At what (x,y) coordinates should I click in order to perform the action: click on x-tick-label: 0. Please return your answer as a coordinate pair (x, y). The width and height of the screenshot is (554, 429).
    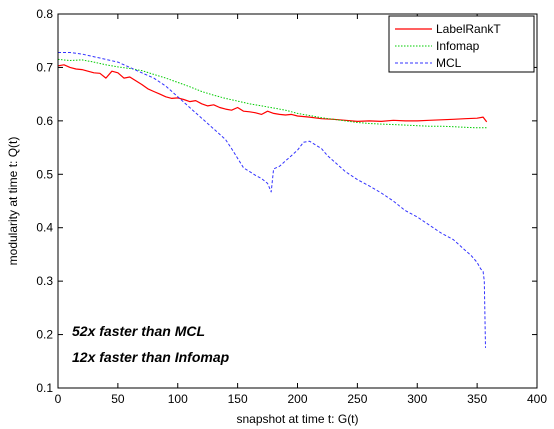
    Looking at the image, I should click on (58, 399).